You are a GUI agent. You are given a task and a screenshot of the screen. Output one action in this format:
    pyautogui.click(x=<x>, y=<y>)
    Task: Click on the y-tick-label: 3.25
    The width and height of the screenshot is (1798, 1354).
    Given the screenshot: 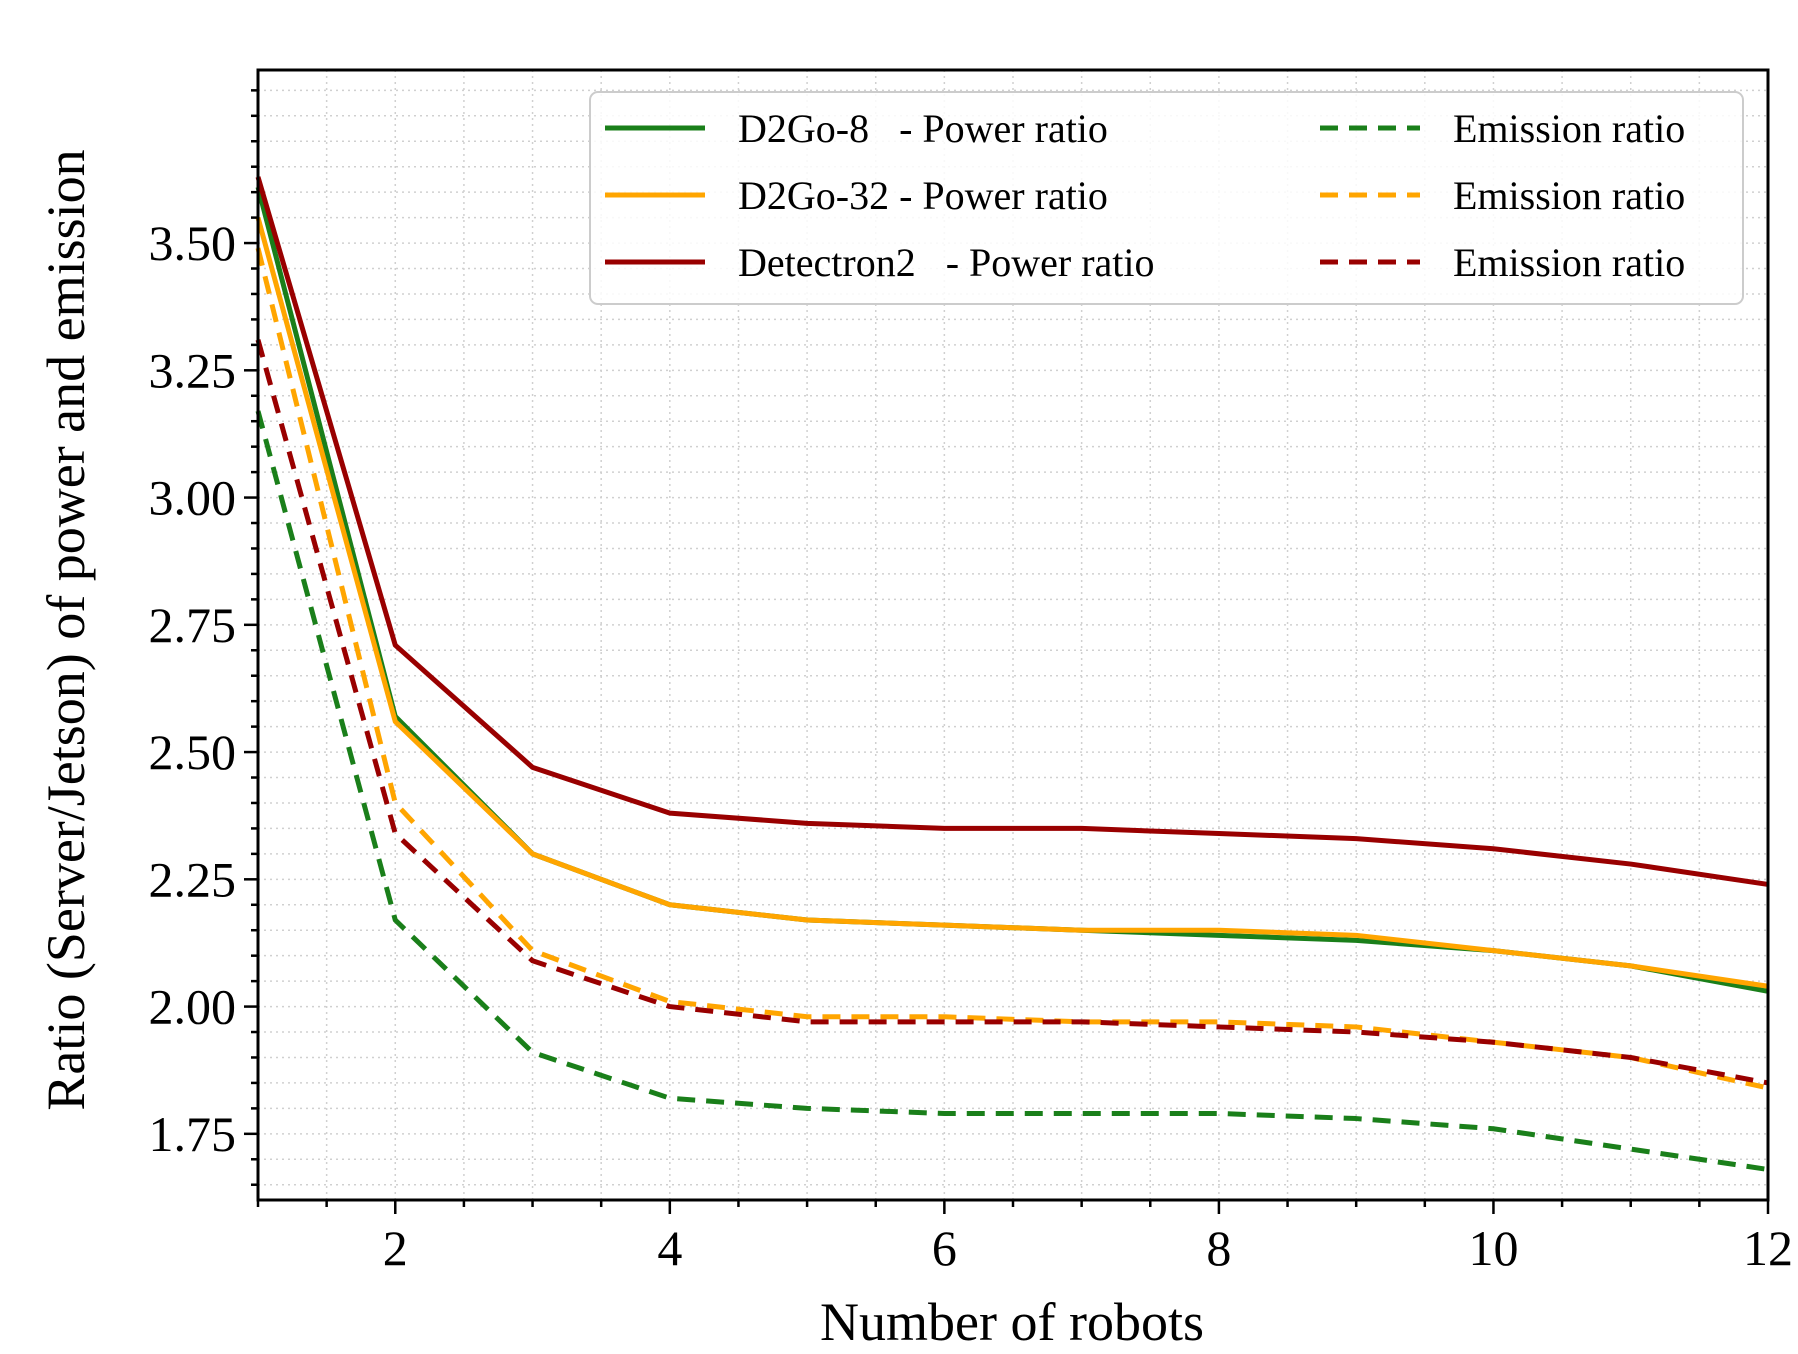 What is the action you would take?
    pyautogui.click(x=193, y=370)
    